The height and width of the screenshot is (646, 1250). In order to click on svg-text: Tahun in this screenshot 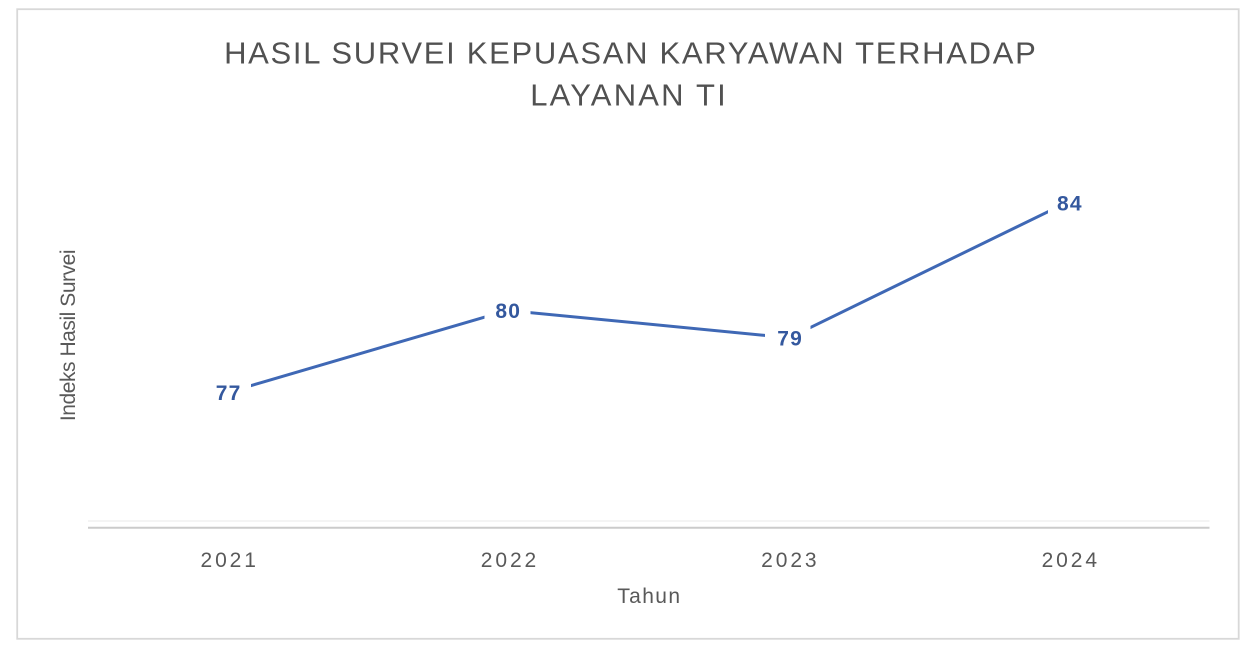, I will do `click(649, 596)`.